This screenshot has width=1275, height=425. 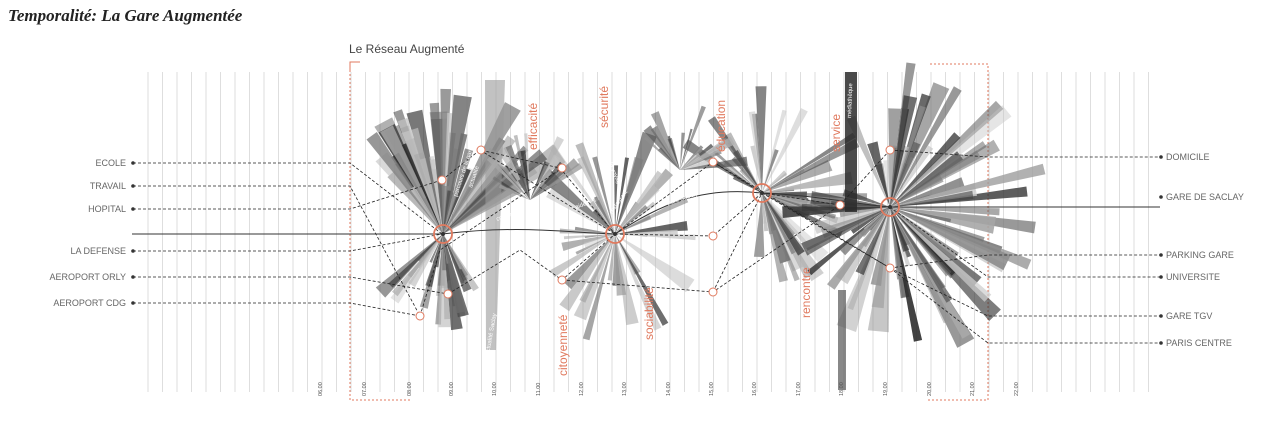 I want to click on time-tick: 07.00, so click(x=365, y=389).